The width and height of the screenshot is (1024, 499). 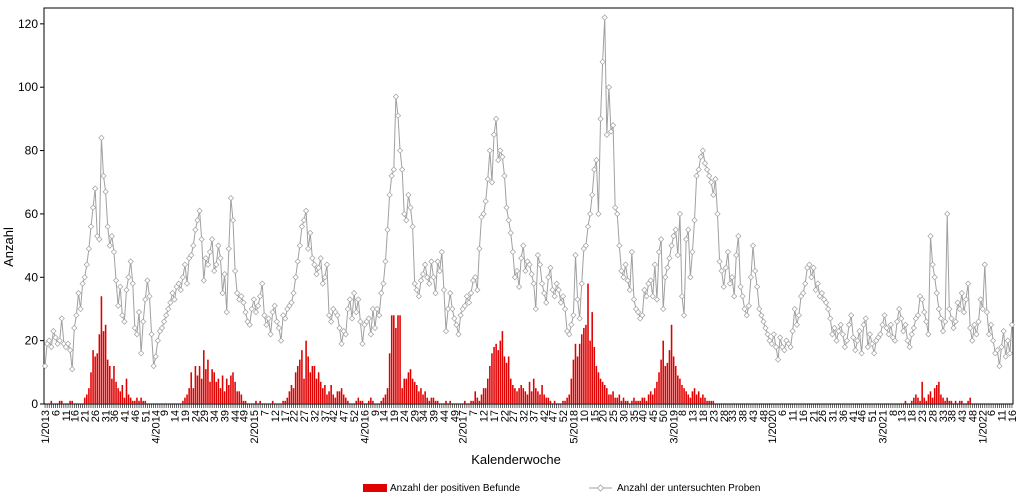 I want to click on x-tick-label: 29, so click(x=416, y=416).